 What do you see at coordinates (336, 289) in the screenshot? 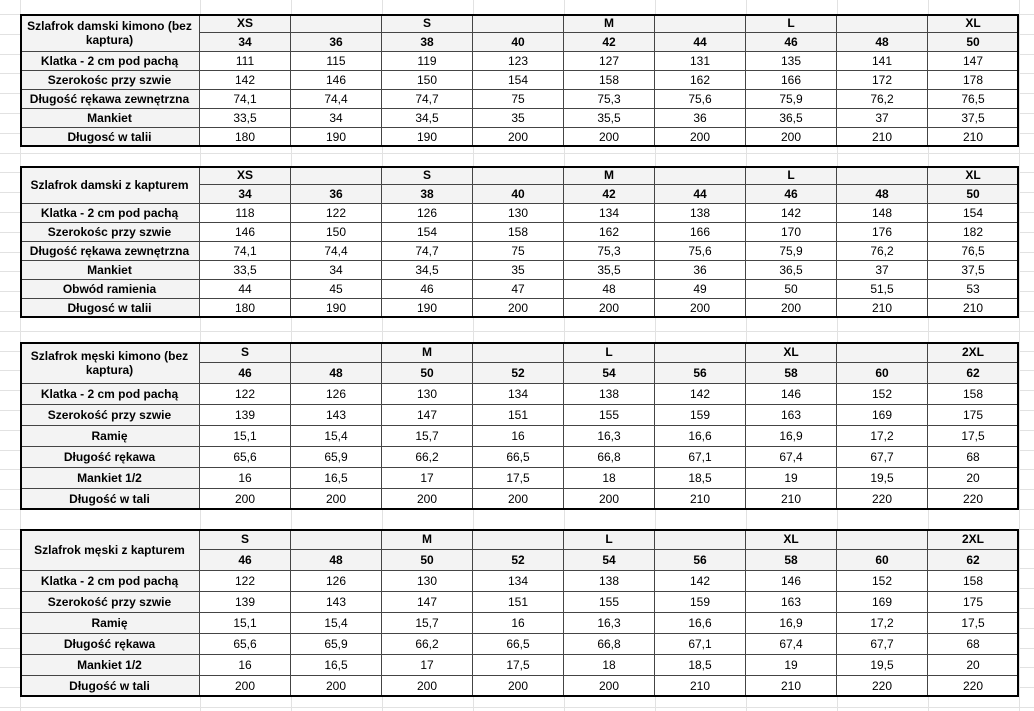
I see `cell: 45` at bounding box center [336, 289].